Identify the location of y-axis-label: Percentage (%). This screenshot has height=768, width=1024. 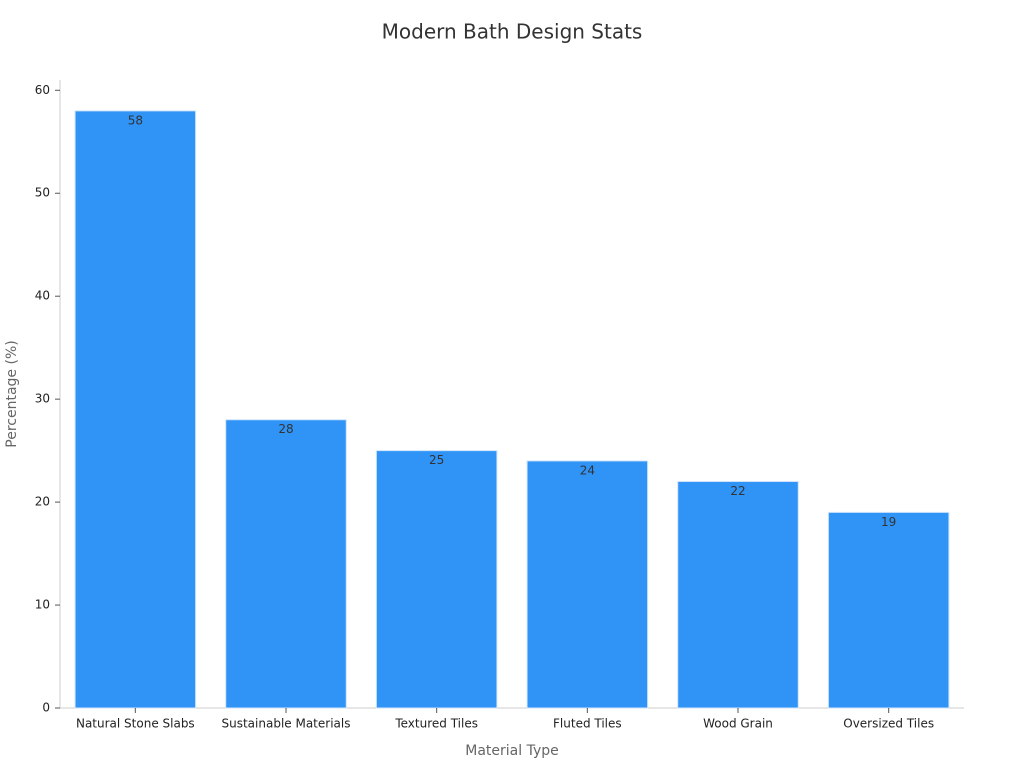
(12, 393).